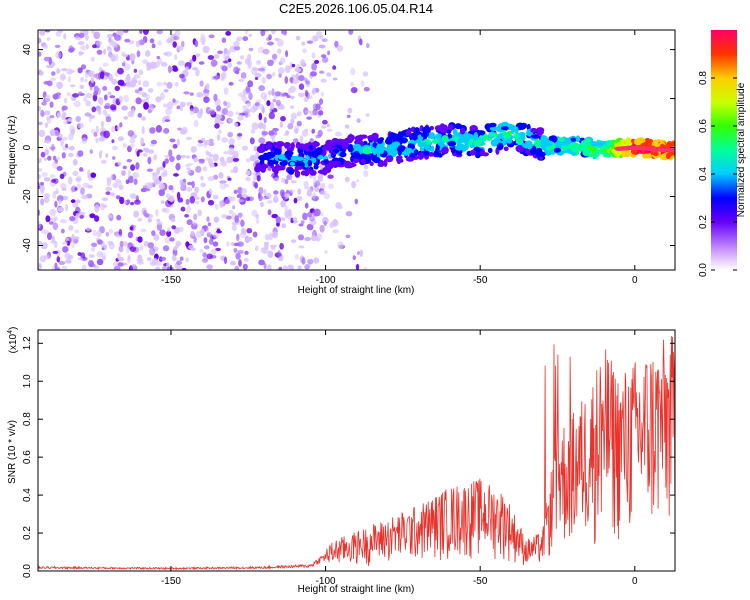  Describe the element at coordinates (717, 174) in the screenshot. I see `colorbar-ticks: 0.0 0.2 0.4 0.6 0.8` at that location.